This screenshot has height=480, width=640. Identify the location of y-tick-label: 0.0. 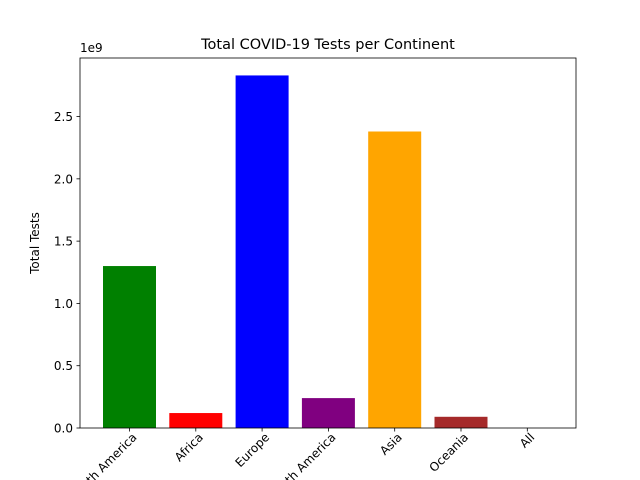
(63, 429).